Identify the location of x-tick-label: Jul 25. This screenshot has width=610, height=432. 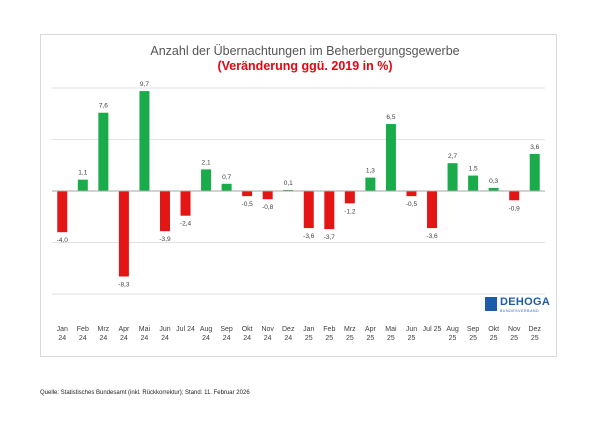
(432, 329).